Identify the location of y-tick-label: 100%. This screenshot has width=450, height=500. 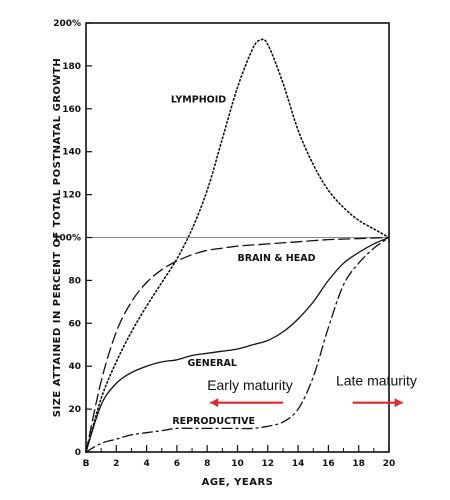
(67, 239).